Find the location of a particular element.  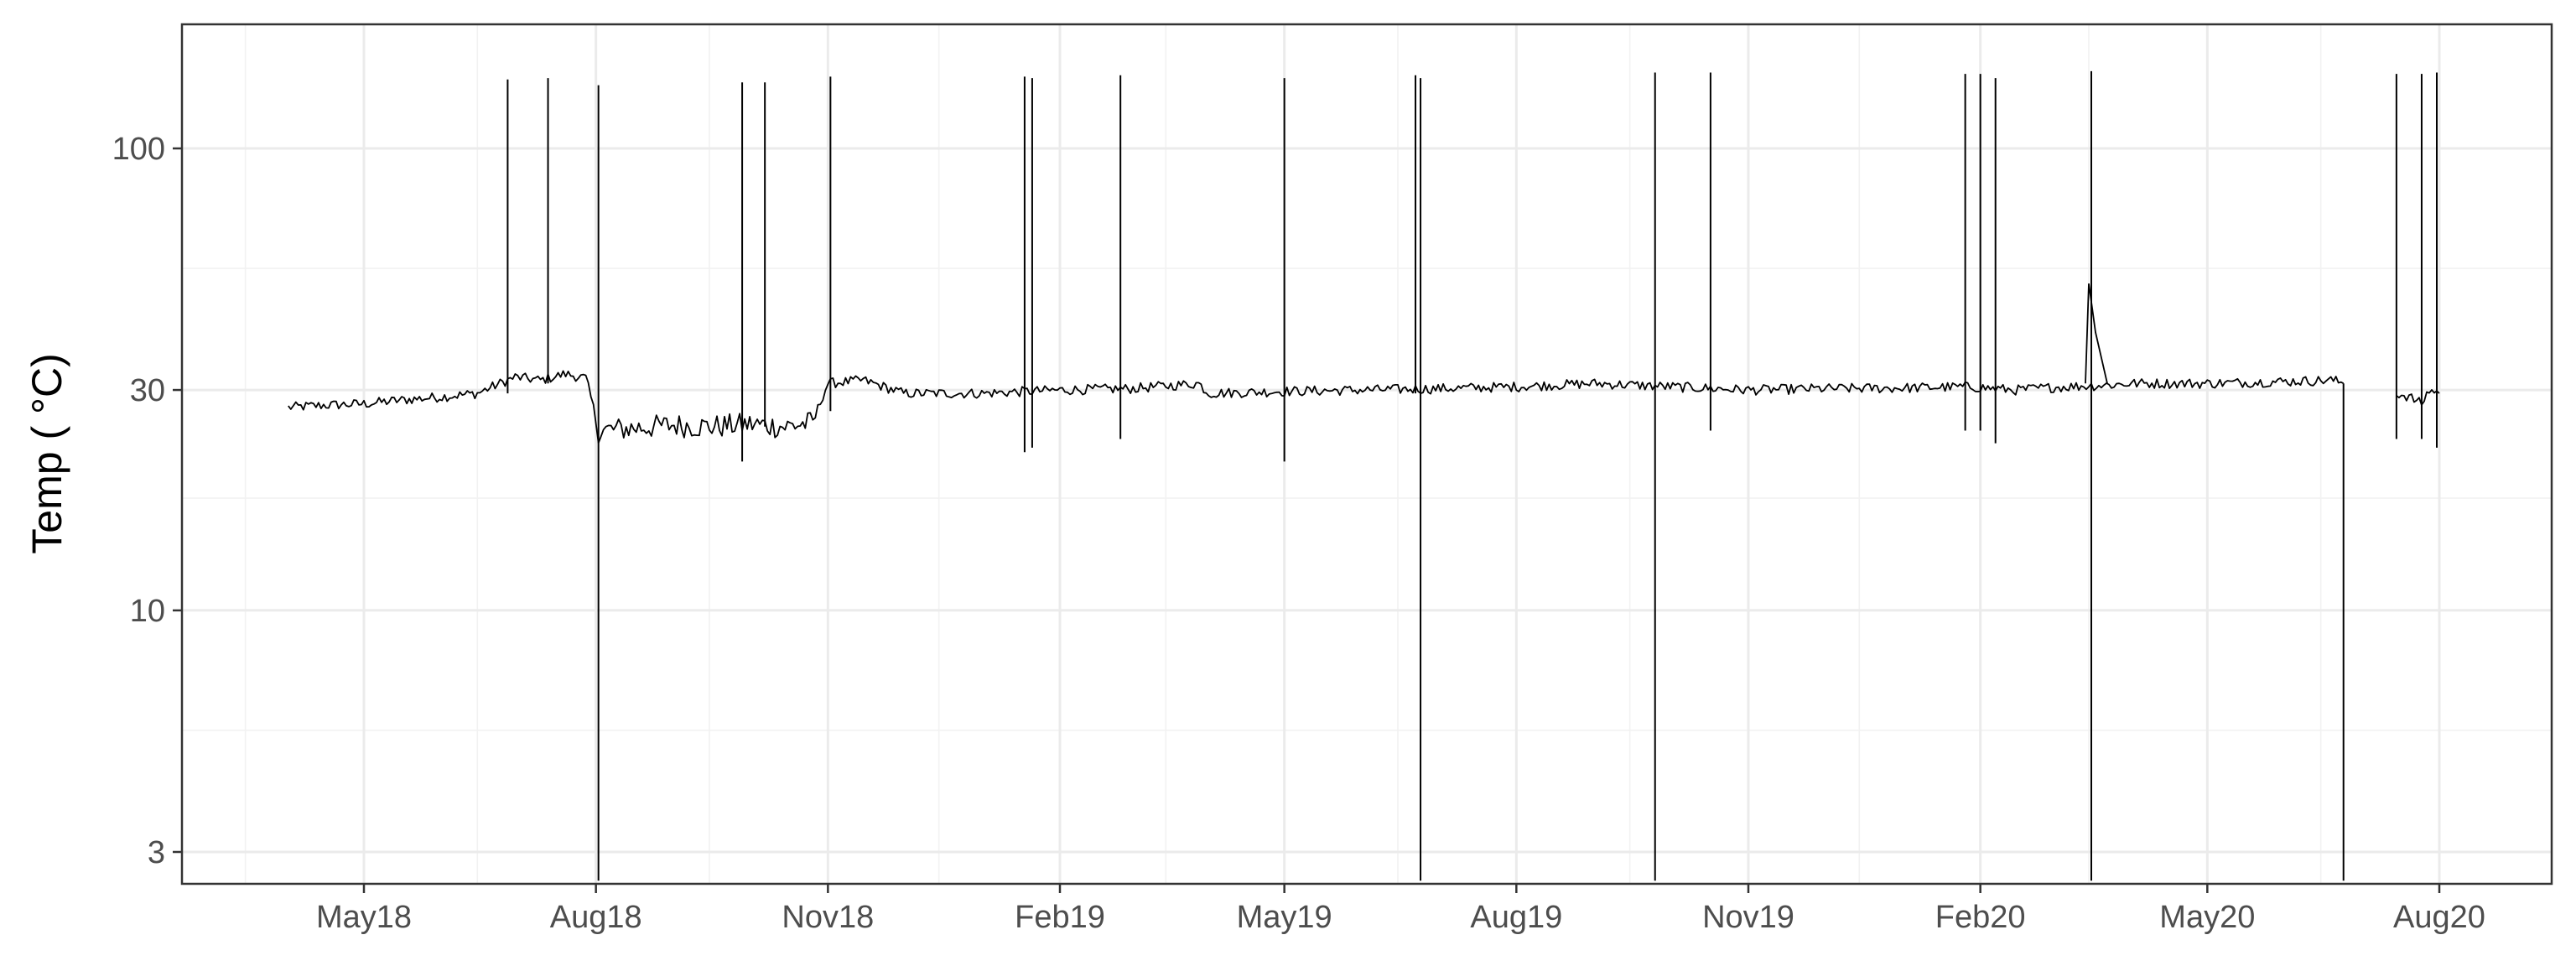

x-tick-label: Nov19 is located at coordinates (1748, 917).